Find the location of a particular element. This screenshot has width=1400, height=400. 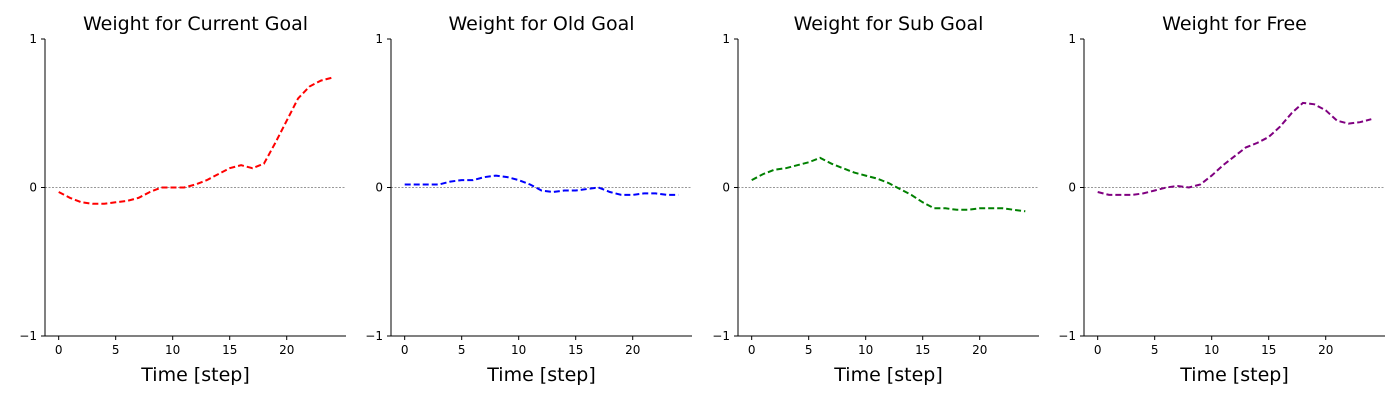

chart-title: Weight for Sub Goal is located at coordinates (889, 24).